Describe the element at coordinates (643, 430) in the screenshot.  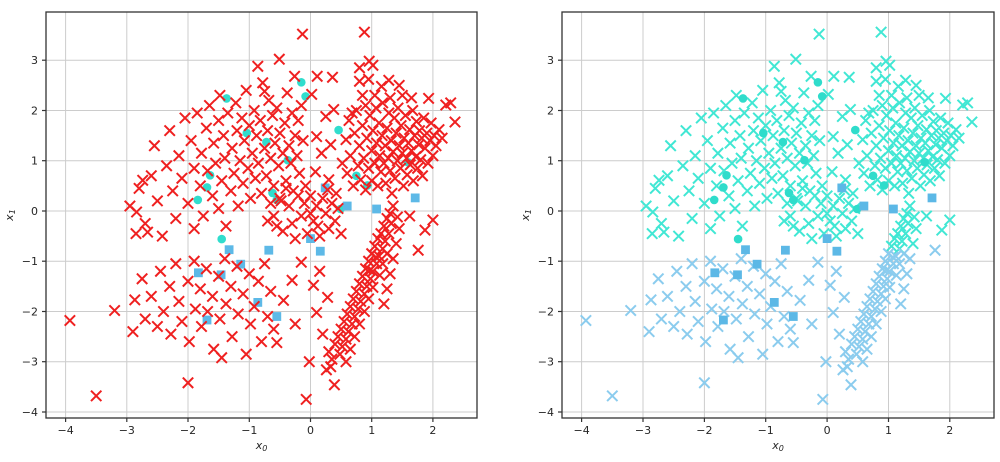
I see `x-tick-label: −3` at that location.